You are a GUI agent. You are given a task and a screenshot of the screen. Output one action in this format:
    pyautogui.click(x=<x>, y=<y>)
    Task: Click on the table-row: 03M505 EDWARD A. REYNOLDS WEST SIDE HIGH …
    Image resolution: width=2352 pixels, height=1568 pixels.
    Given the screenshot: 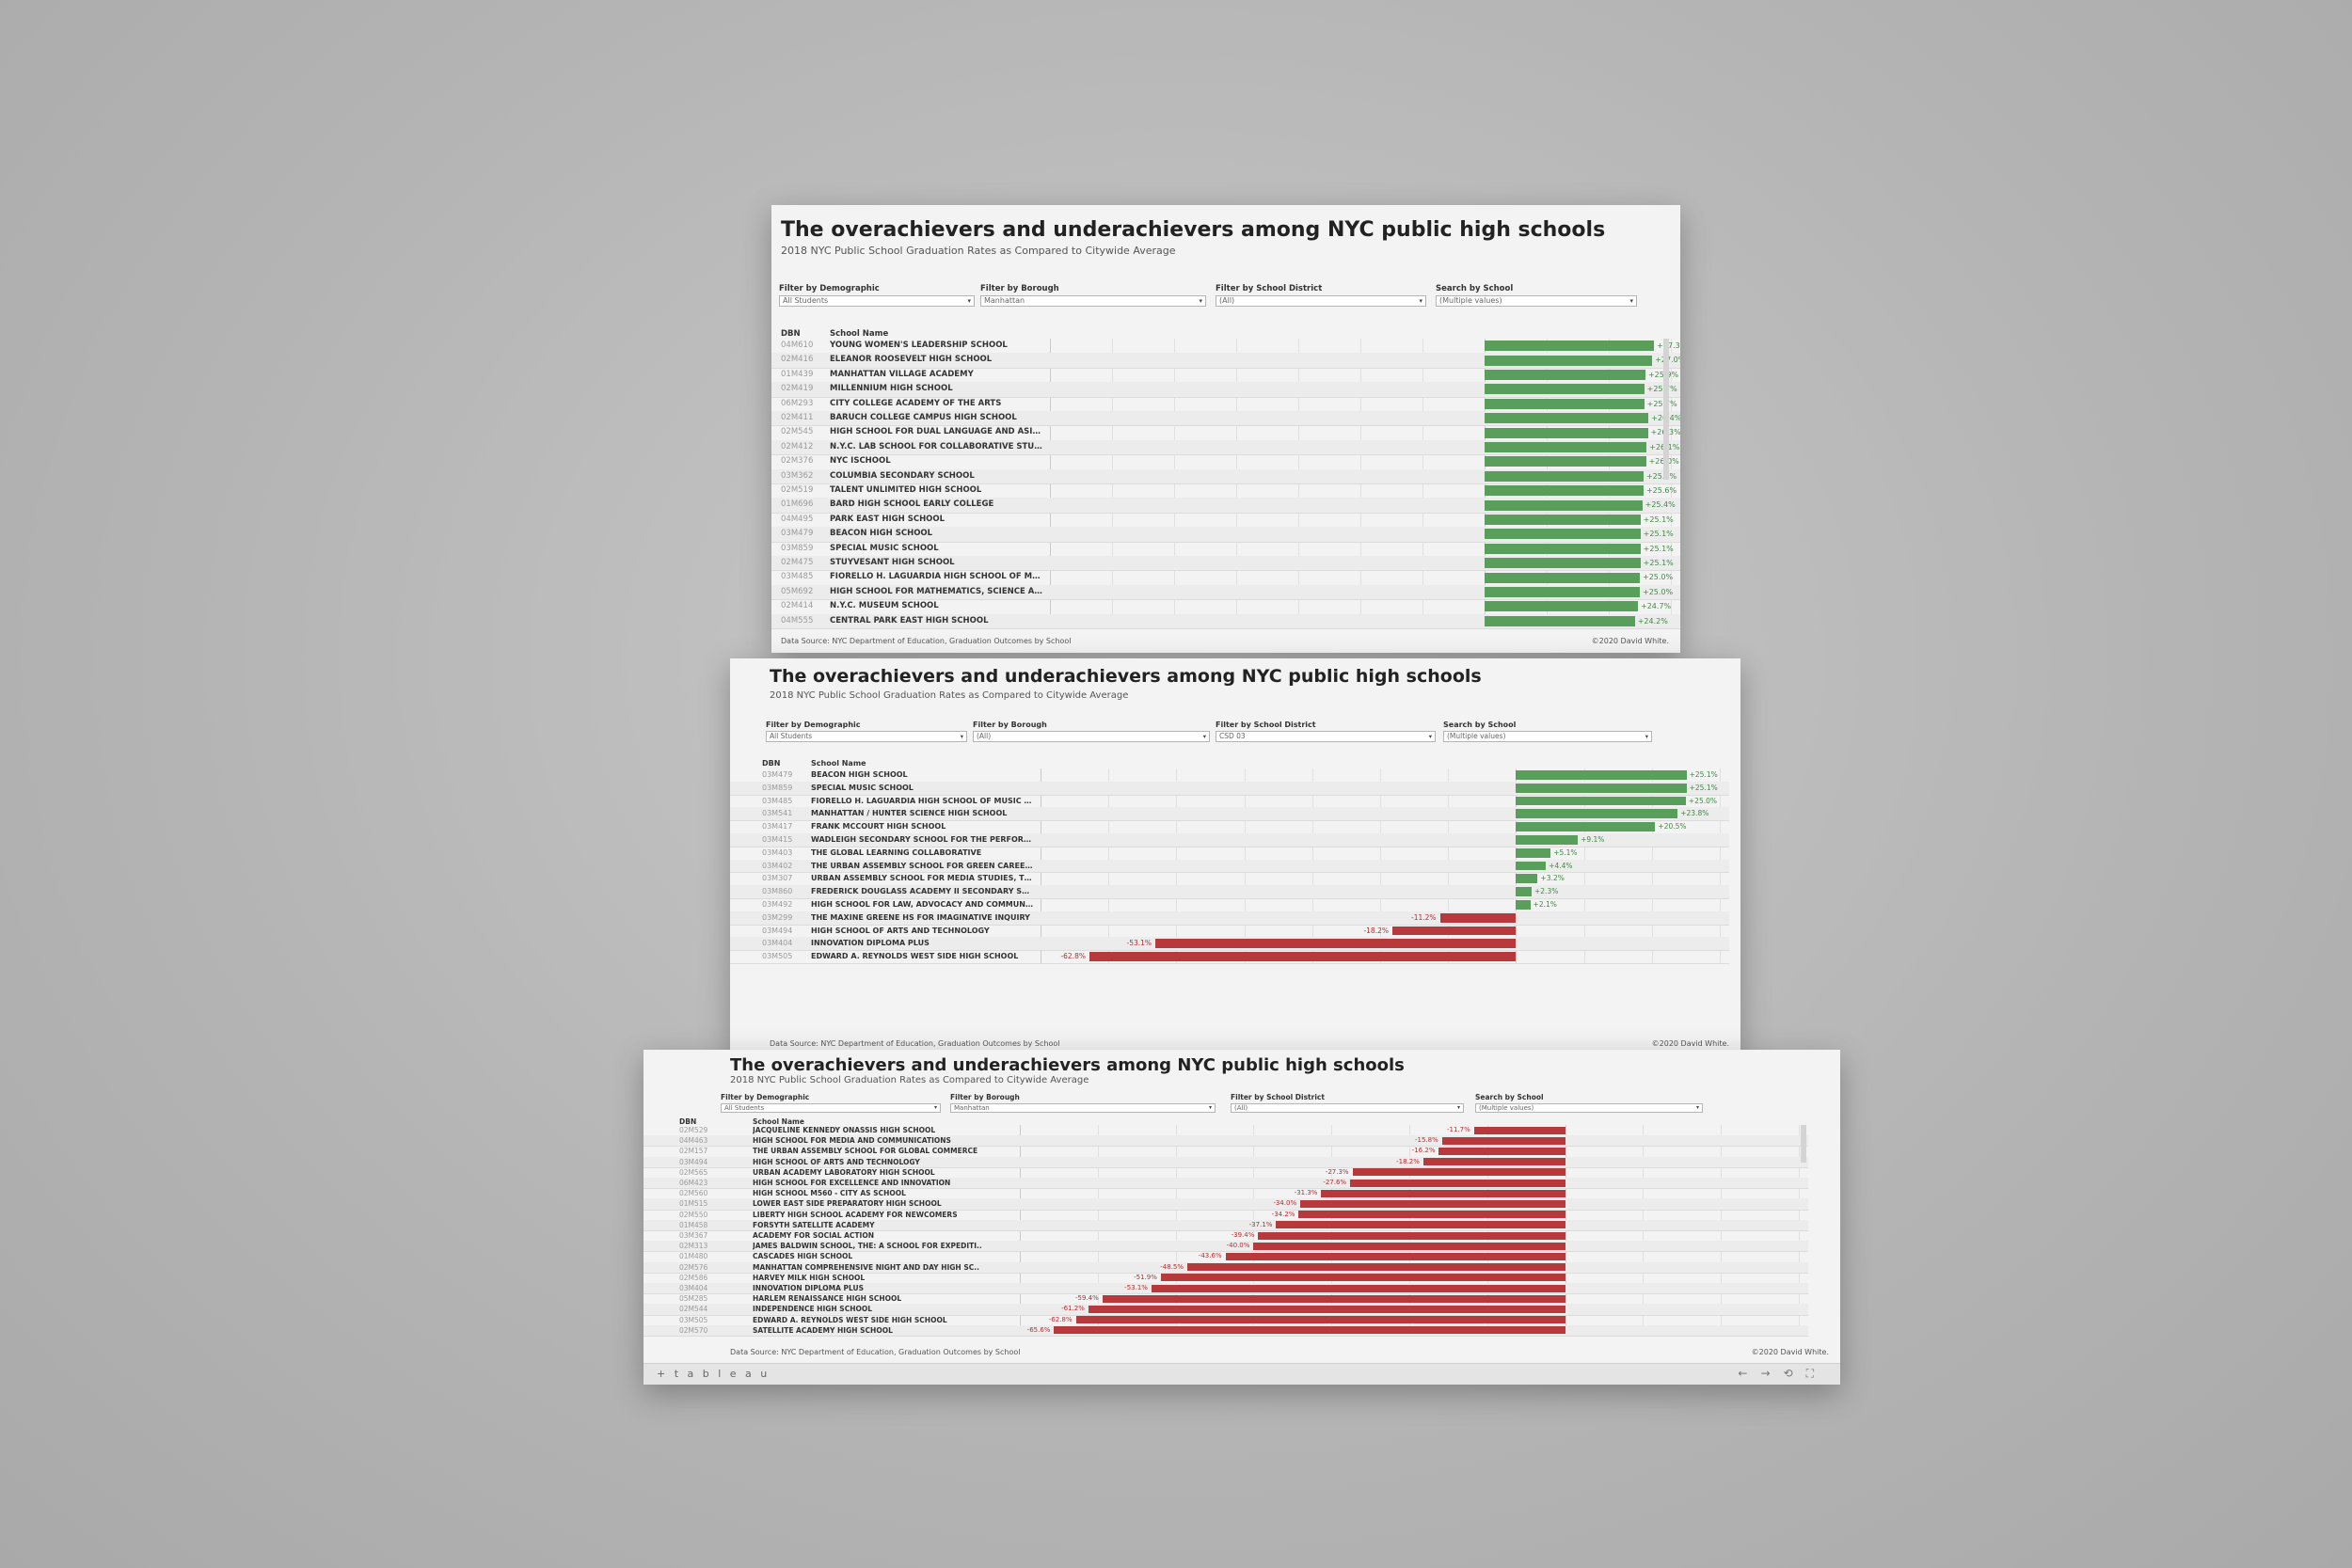 What is the action you would take?
    pyautogui.click(x=1229, y=957)
    